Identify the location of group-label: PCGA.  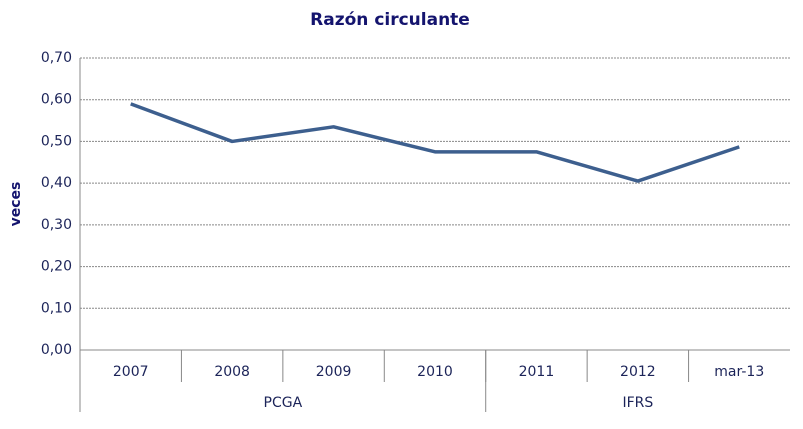
(283, 403).